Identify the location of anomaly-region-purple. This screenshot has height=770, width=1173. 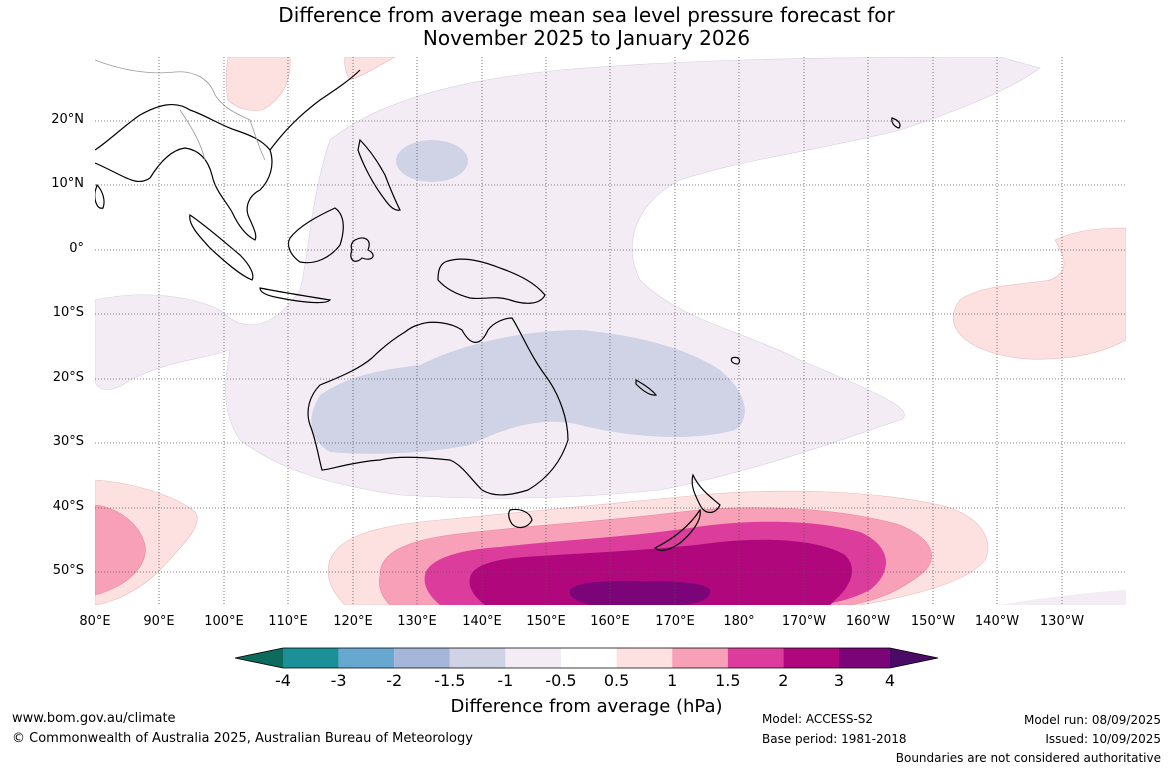
(640, 592).